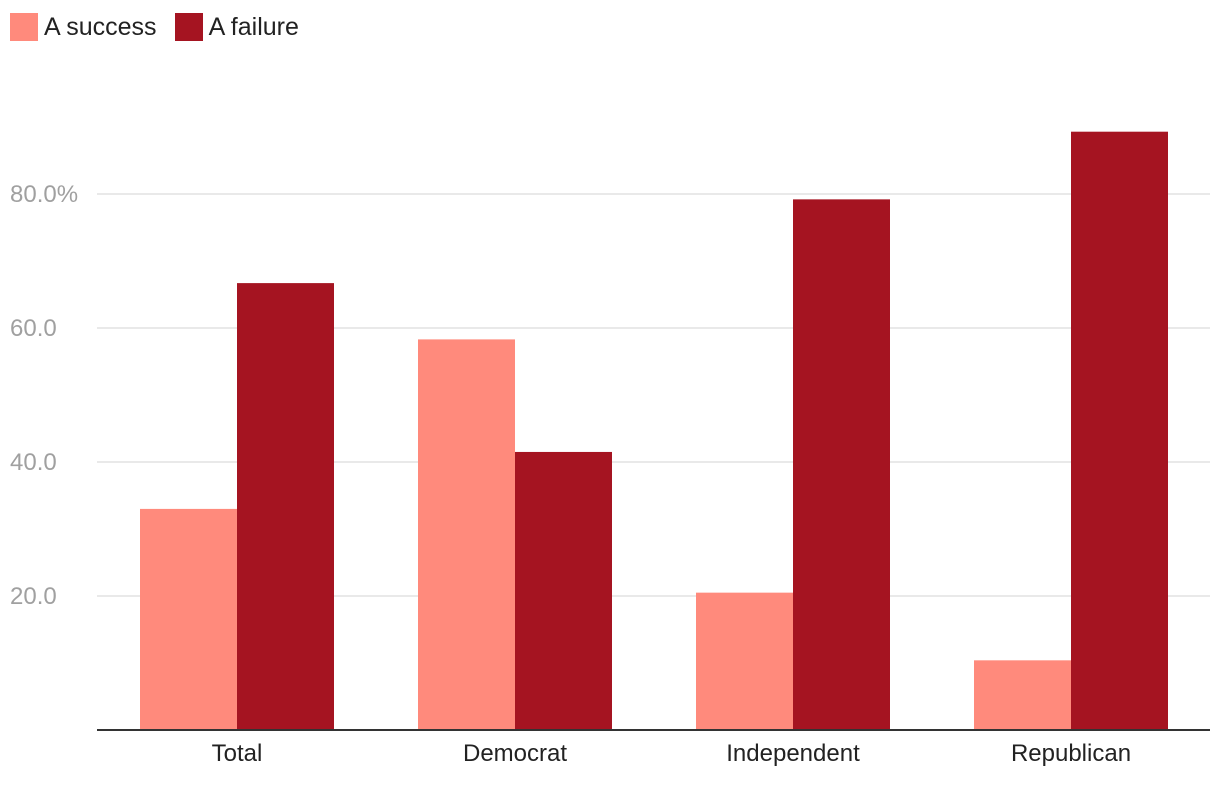  What do you see at coordinates (100, 27) in the screenshot?
I see `legend-label-success: A success` at bounding box center [100, 27].